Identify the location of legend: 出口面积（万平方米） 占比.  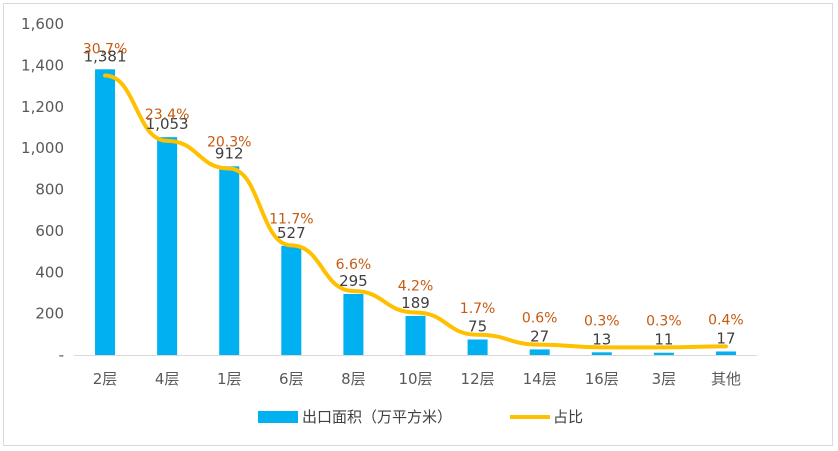
(420, 417).